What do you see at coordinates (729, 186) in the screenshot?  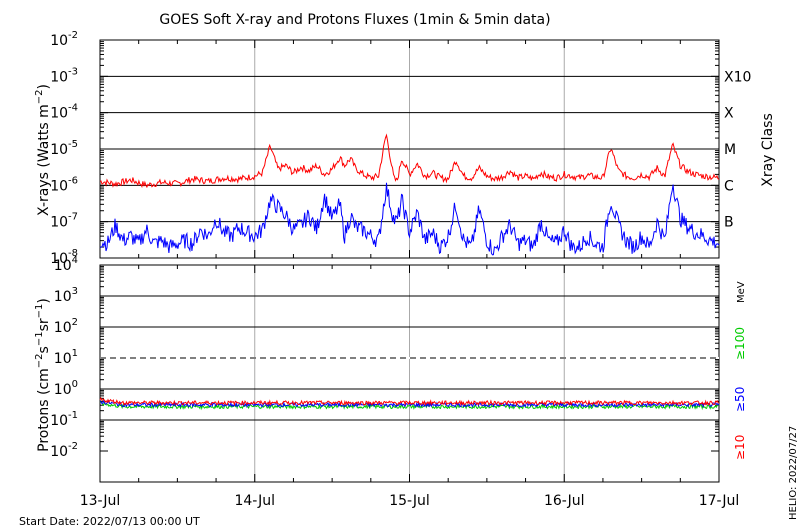 I see `xray-class-label: C` at bounding box center [729, 186].